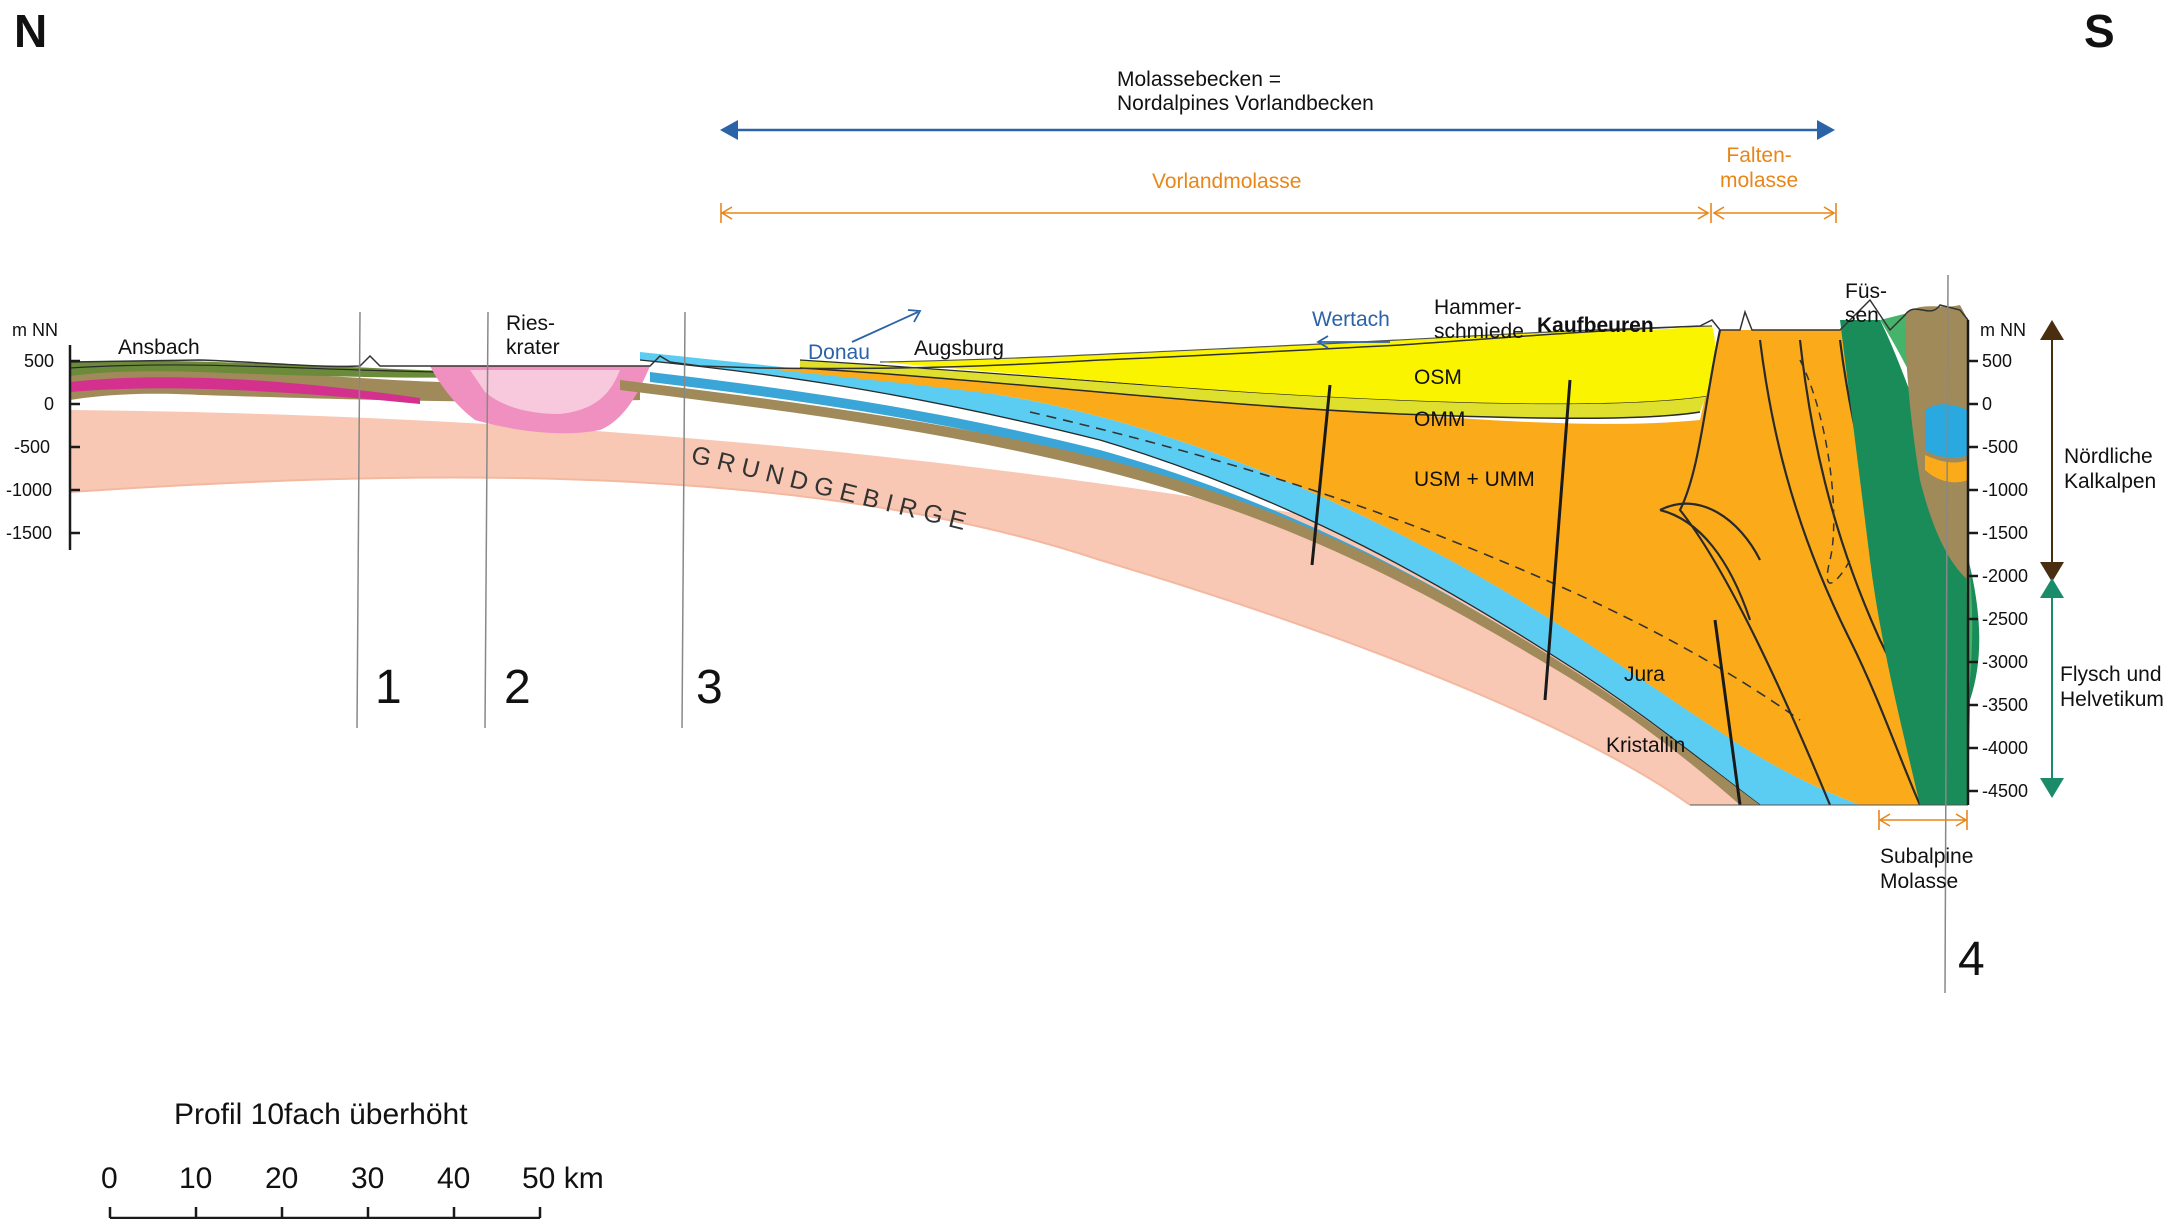  What do you see at coordinates (1440, 419) in the screenshot?
I see `unit-omm: OMM` at bounding box center [1440, 419].